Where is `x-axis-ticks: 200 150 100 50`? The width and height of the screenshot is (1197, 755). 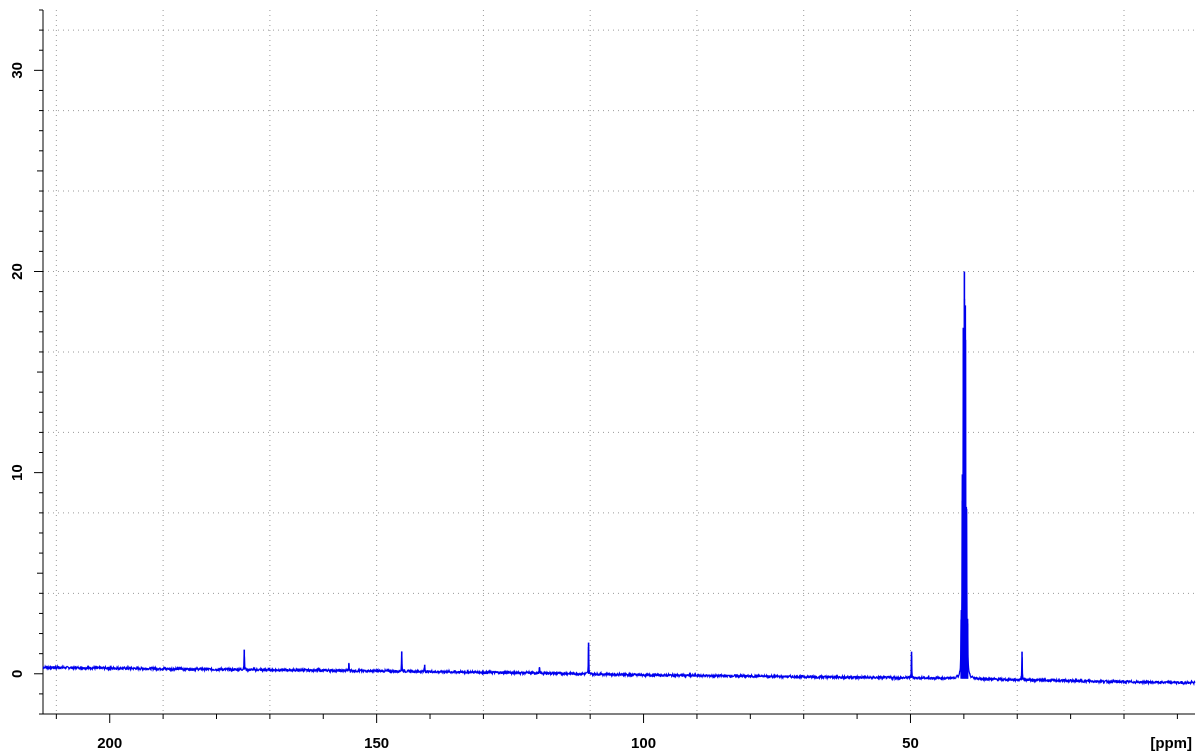
x-axis-ticks: 200 150 100 50 is located at coordinates (616, 733).